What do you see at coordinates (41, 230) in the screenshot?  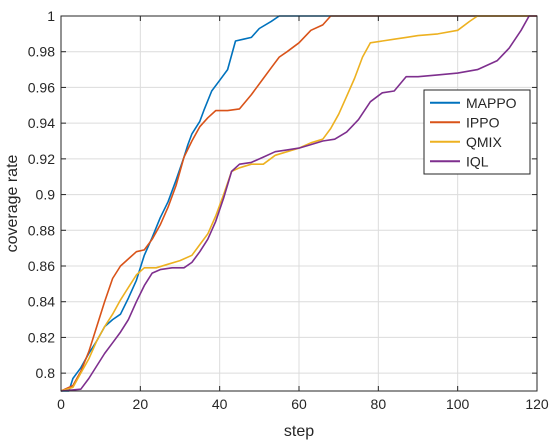 I see `y-tick-label: 0.88` at bounding box center [41, 230].